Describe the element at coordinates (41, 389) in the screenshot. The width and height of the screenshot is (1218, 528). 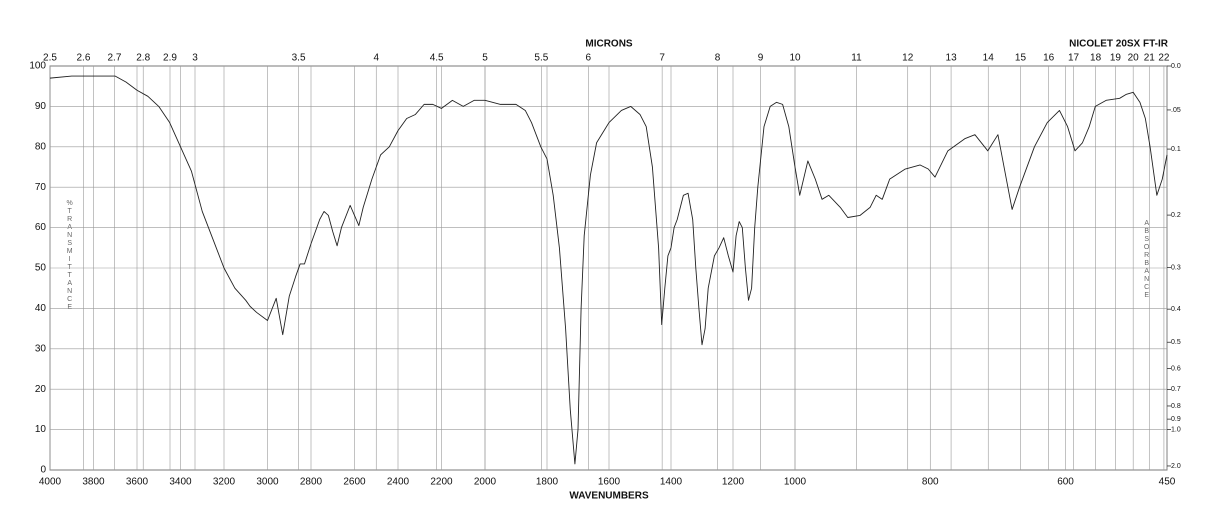
I see `y-tick-label: 20` at that location.